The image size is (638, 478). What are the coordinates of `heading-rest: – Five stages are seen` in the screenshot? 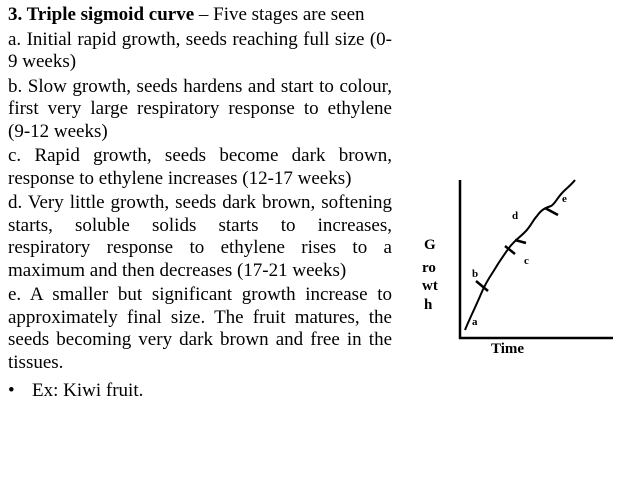 It's located at (279, 14).